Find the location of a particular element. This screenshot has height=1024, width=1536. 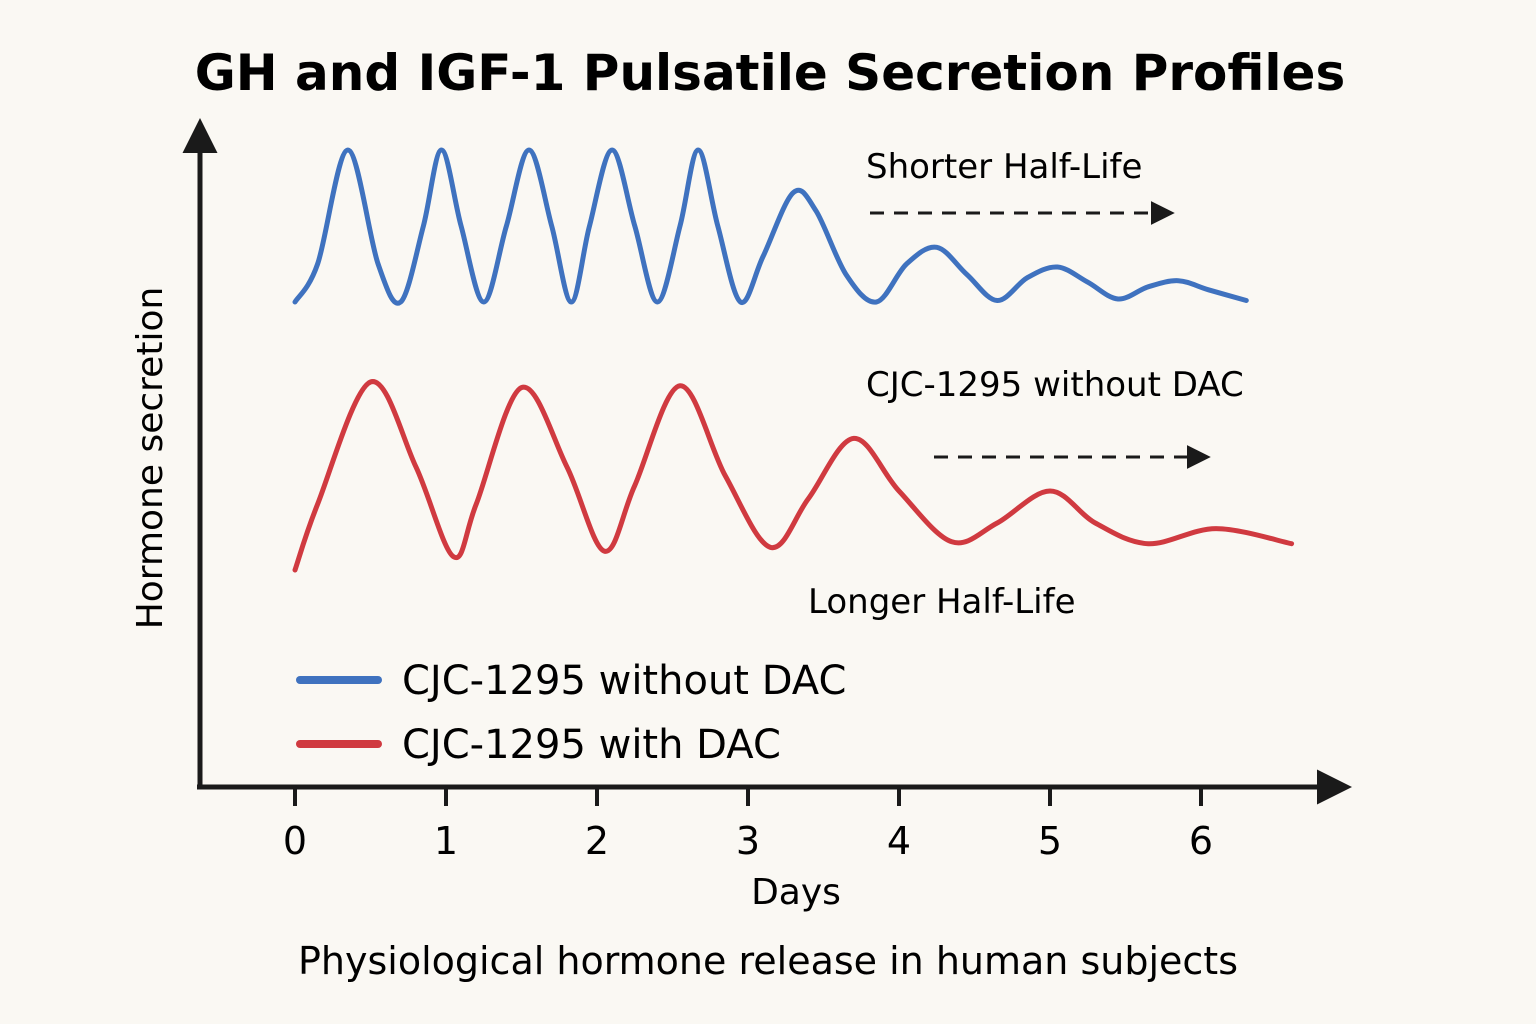

x-axis-label: Days is located at coordinates (796, 892).